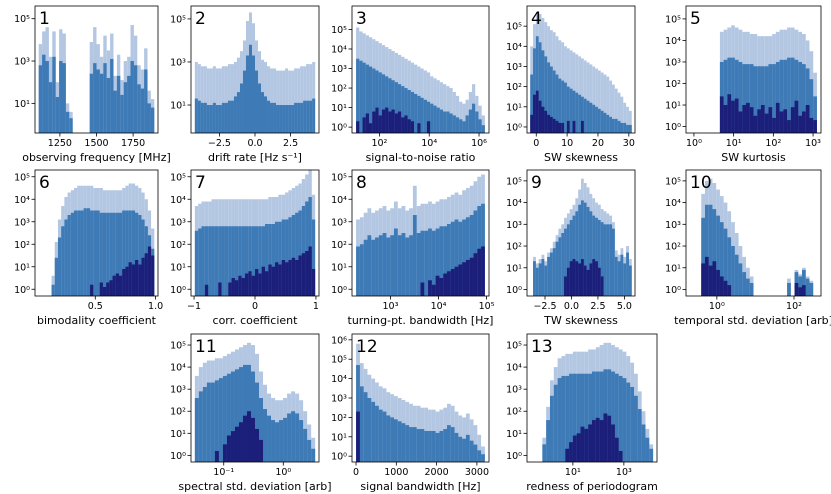  Describe the element at coordinates (592, 486) in the screenshot. I see `x-axis-label: redness of periodogram` at that location.